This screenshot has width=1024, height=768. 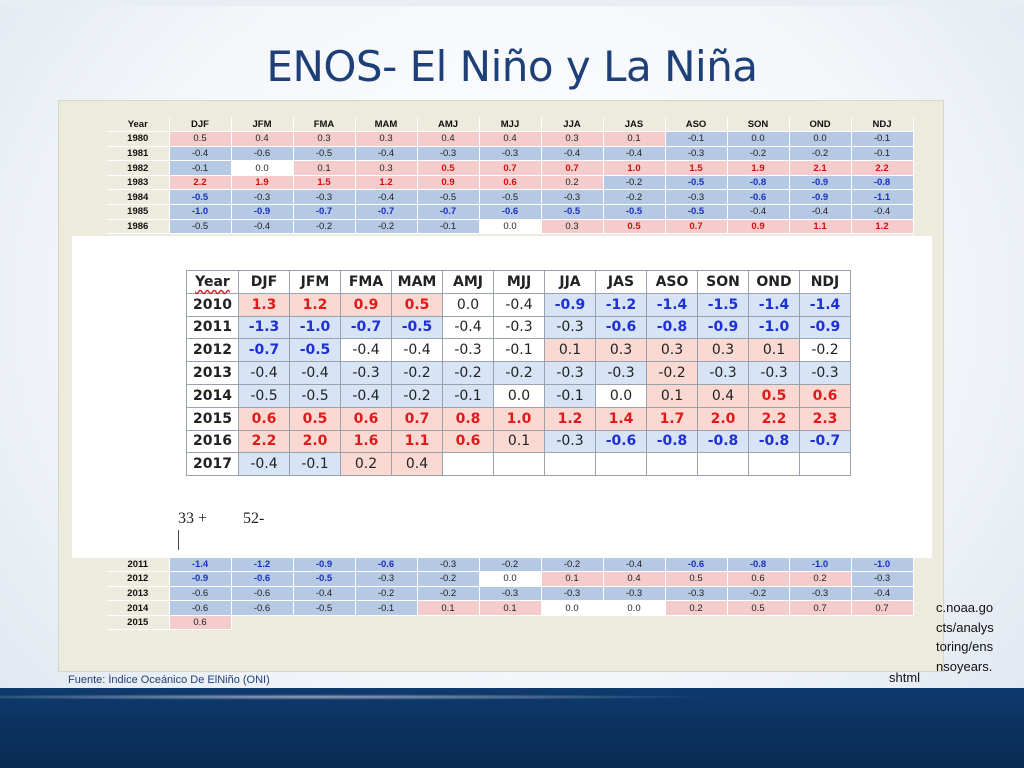 I want to click on column-header: SON, so click(x=723, y=282).